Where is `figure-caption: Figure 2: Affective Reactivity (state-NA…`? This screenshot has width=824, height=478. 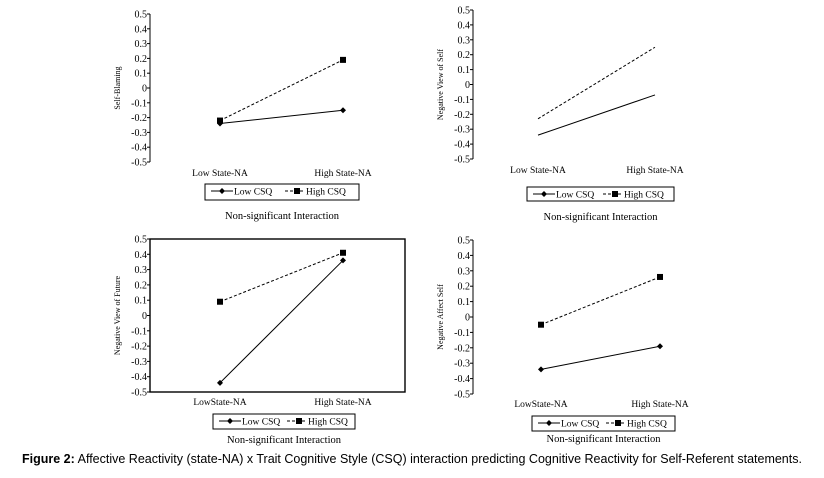 figure-caption: Figure 2: Affective Reactivity (state-NA… is located at coordinates (412, 459).